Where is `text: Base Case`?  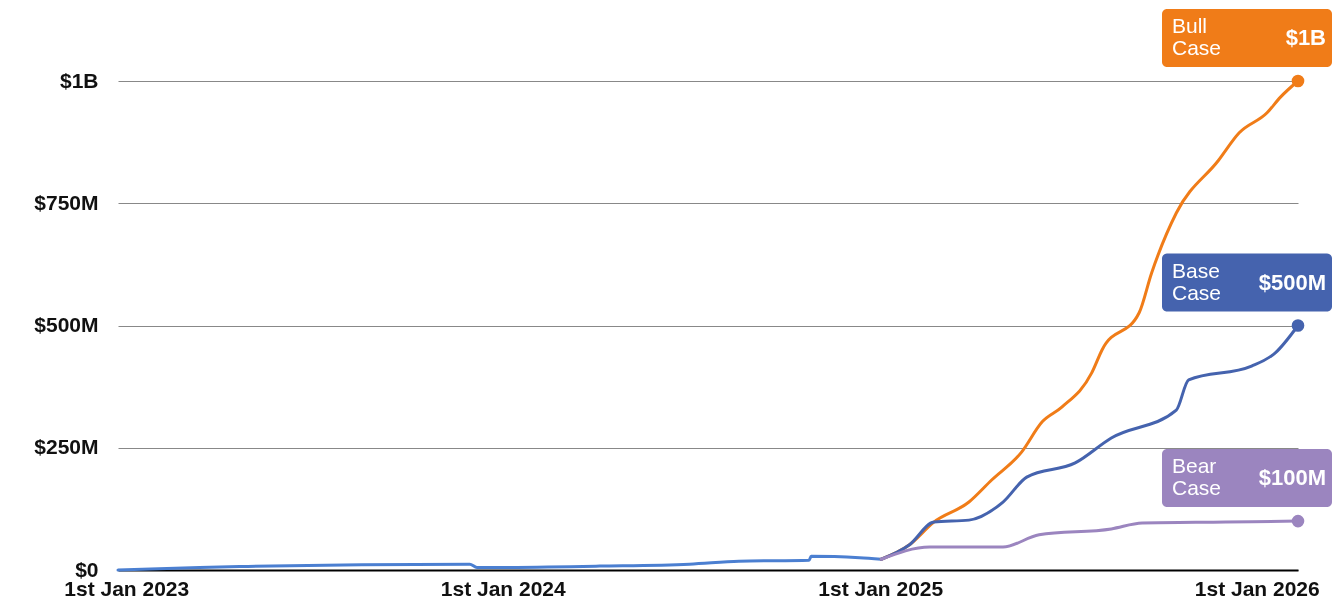 text: Base Case is located at coordinates (1197, 281).